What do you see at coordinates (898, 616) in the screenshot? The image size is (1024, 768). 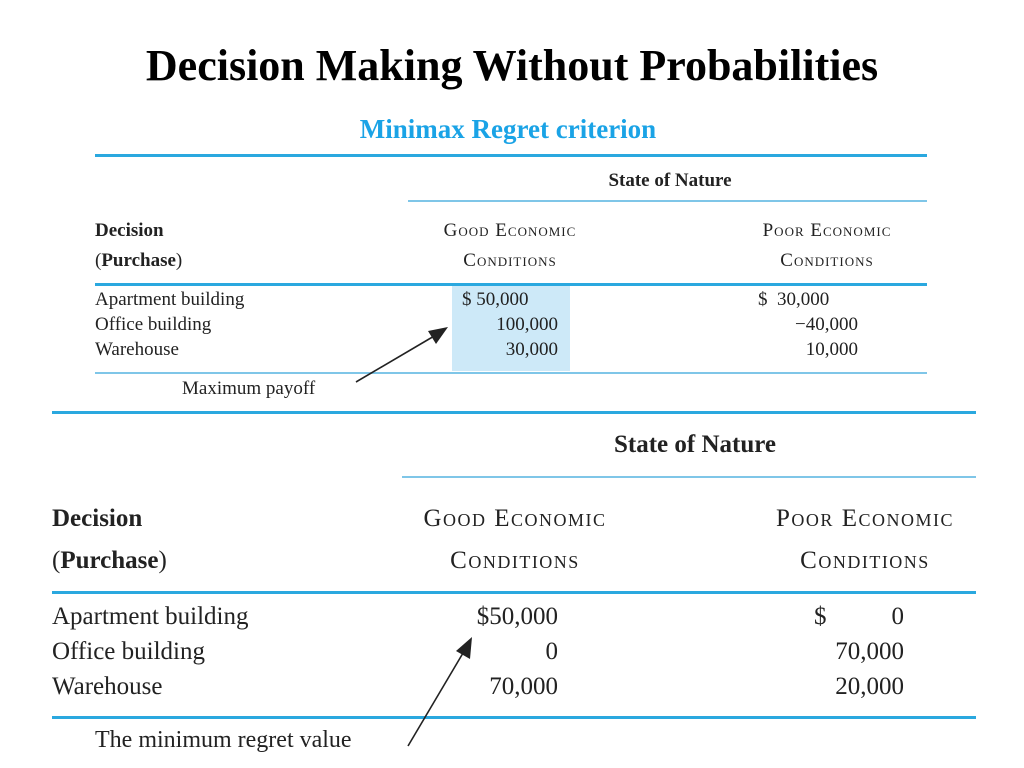 I see `regret-poor-value: 0` at bounding box center [898, 616].